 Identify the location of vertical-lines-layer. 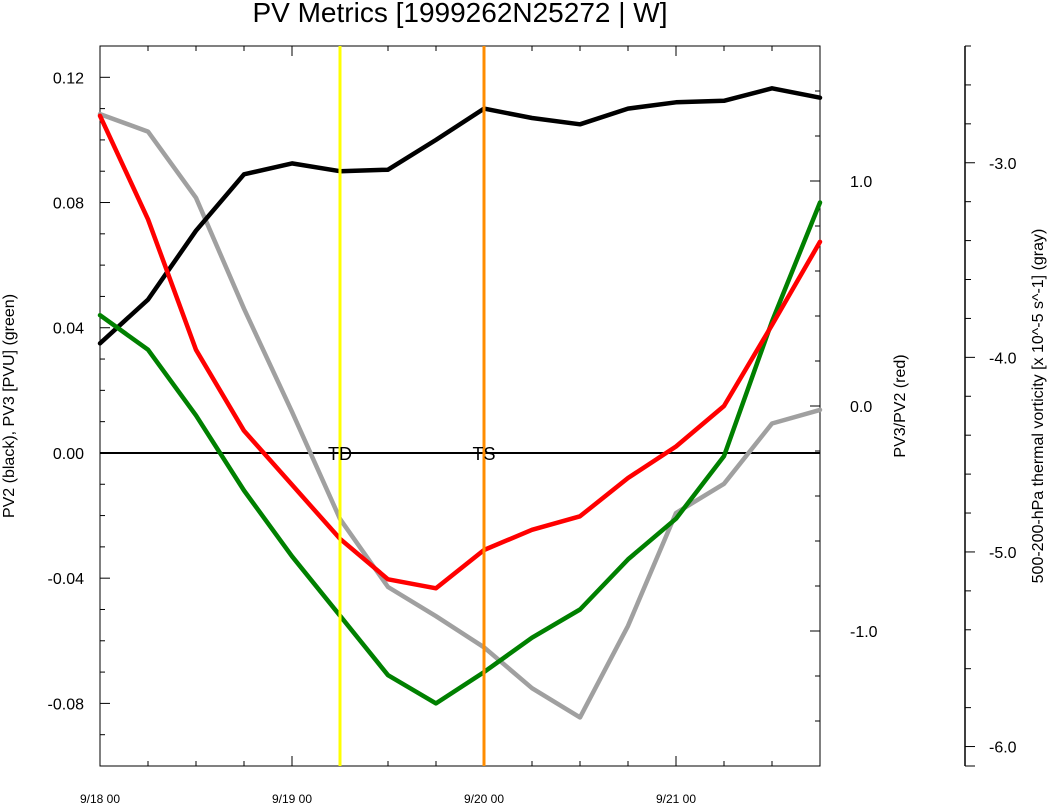
(412, 406).